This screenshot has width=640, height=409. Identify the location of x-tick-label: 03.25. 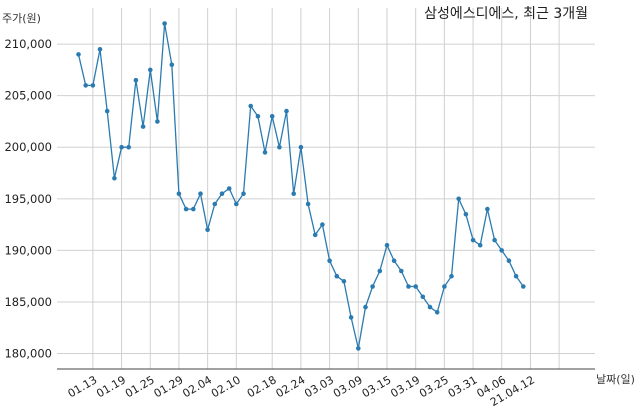
(434, 386).